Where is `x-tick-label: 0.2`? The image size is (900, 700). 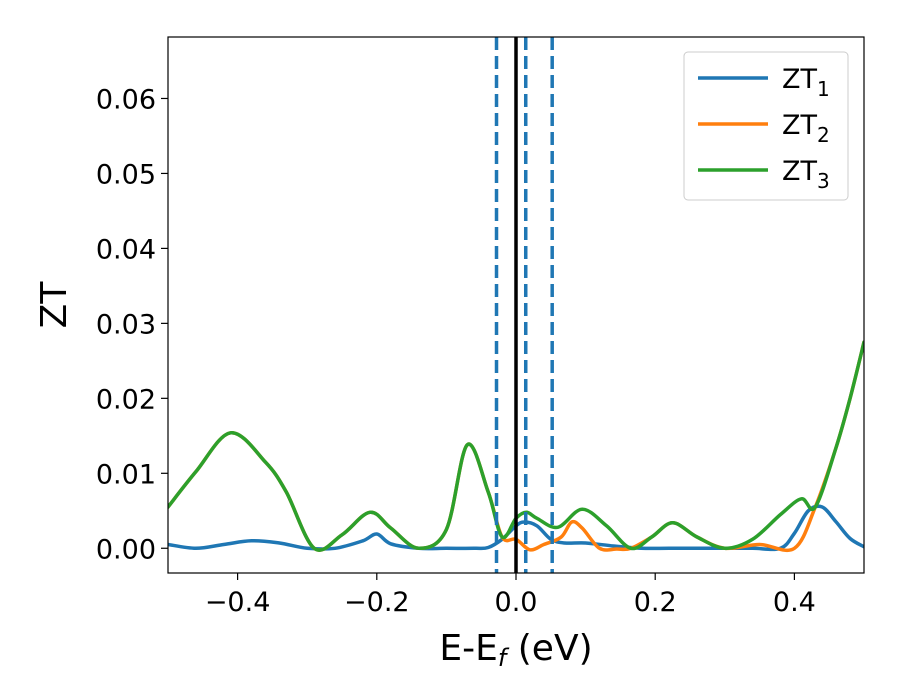
x-tick-label: 0.2 is located at coordinates (655, 602).